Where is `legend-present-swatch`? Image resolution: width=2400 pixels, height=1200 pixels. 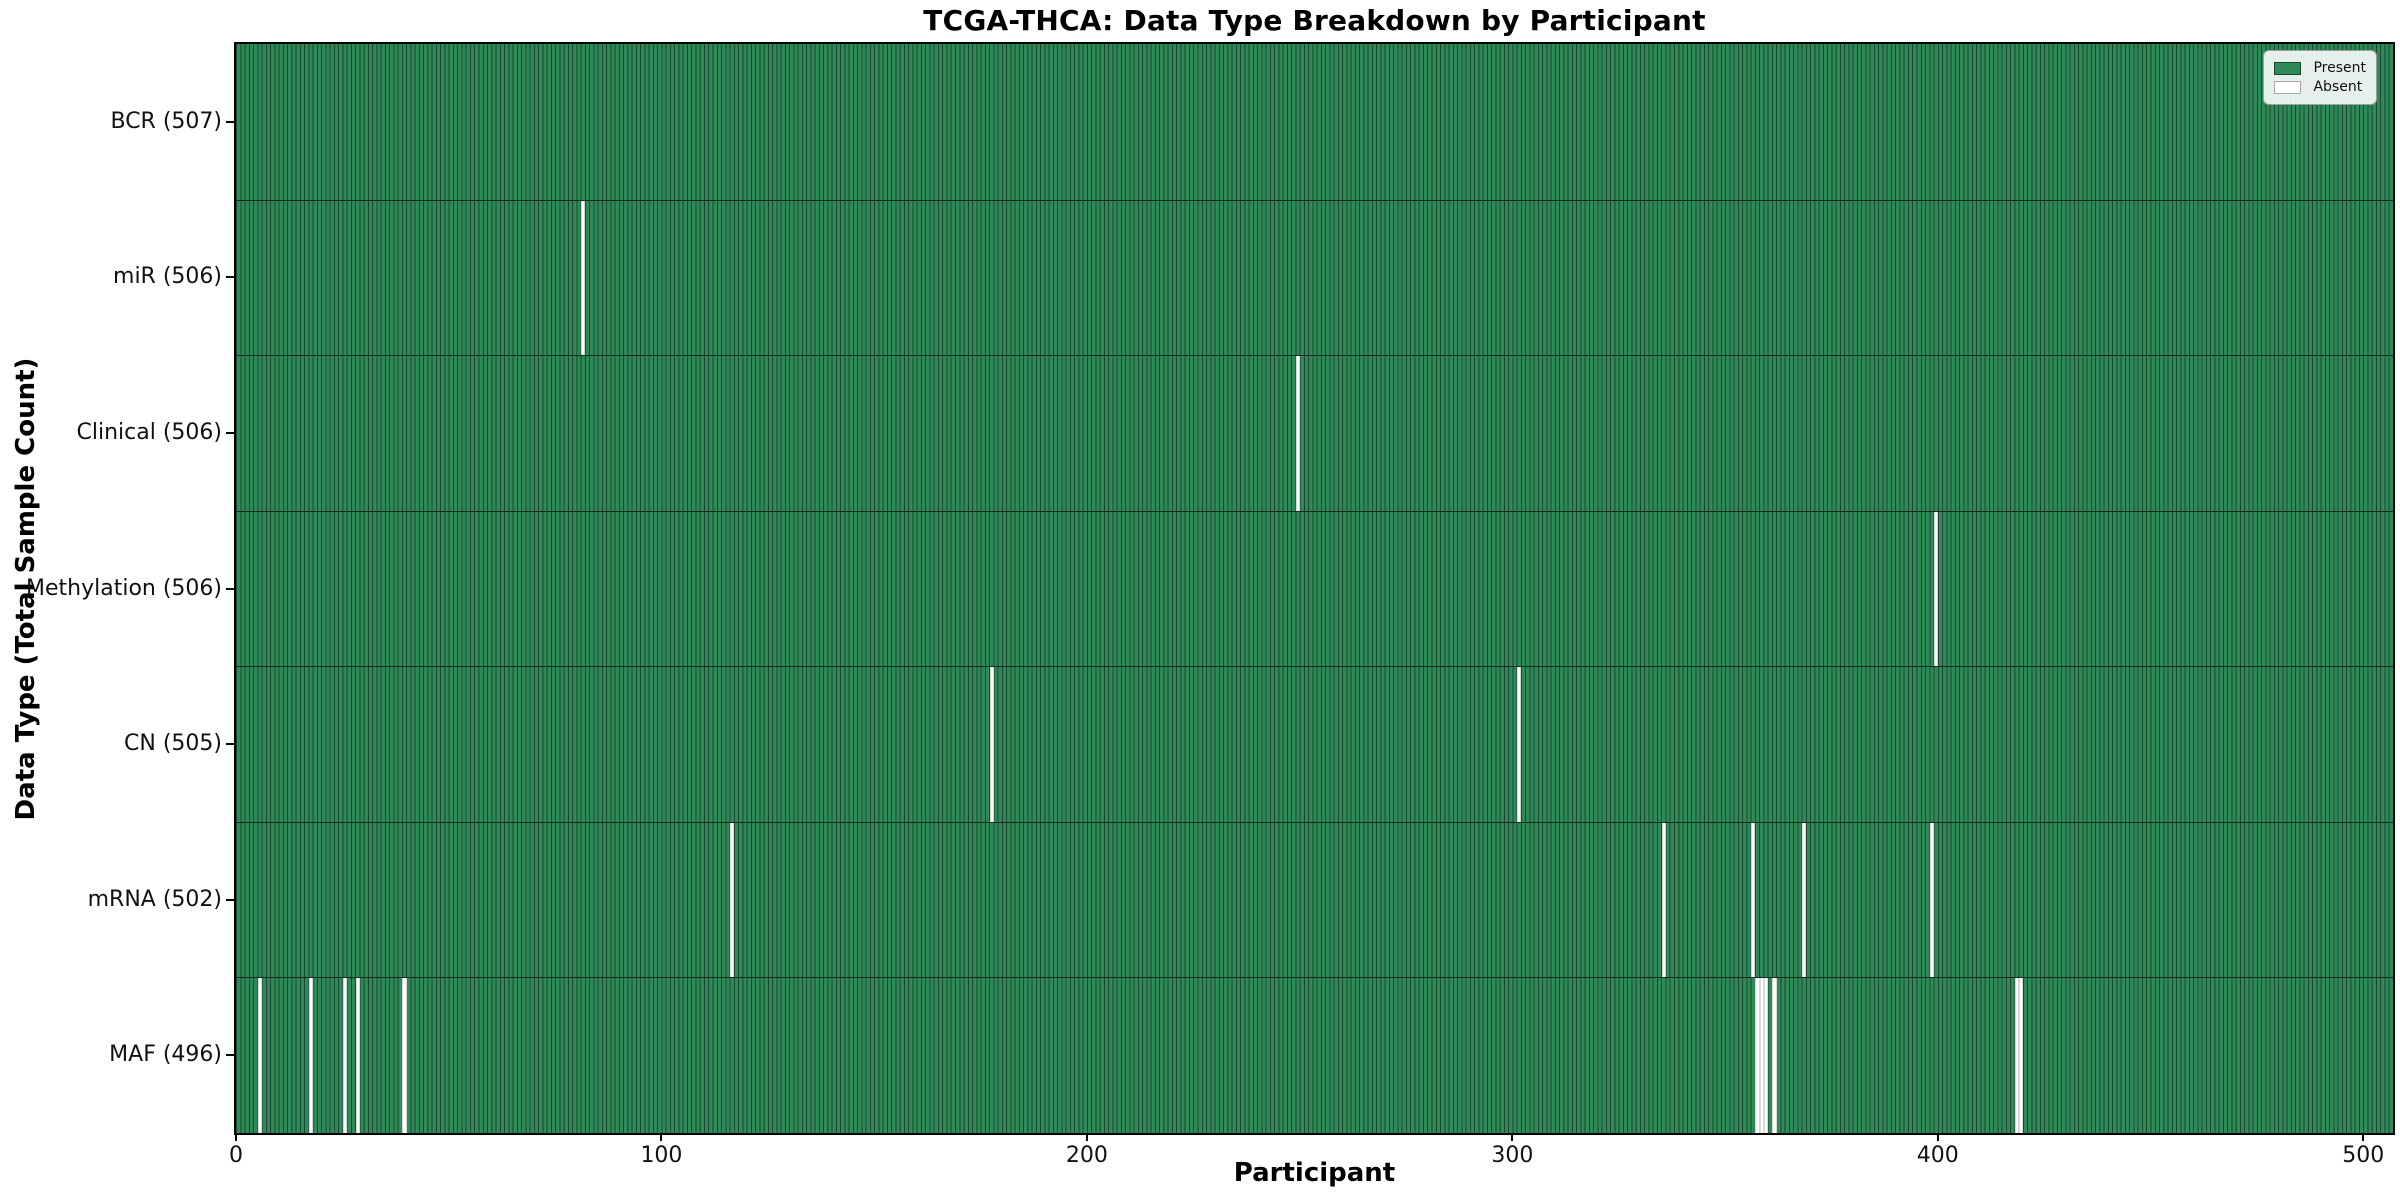 legend-present-swatch is located at coordinates (2288, 68).